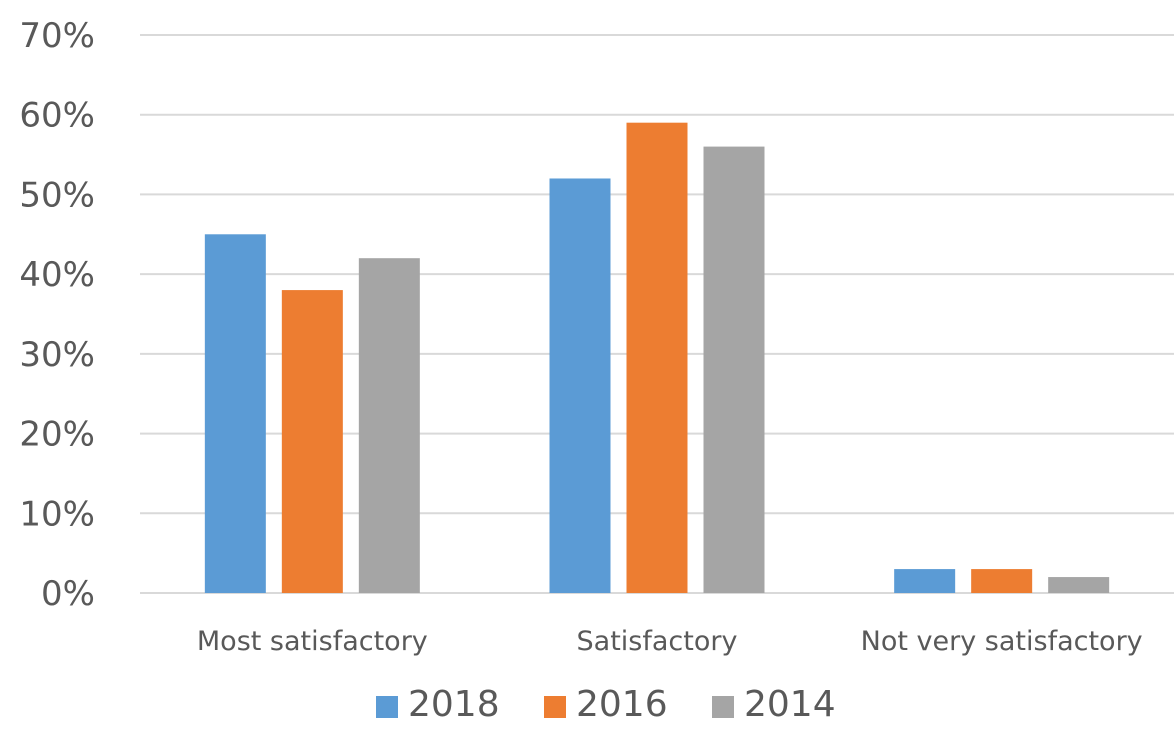  Describe the element at coordinates (312, 641) in the screenshot. I see `x-category-label: Most satisfactory` at that location.